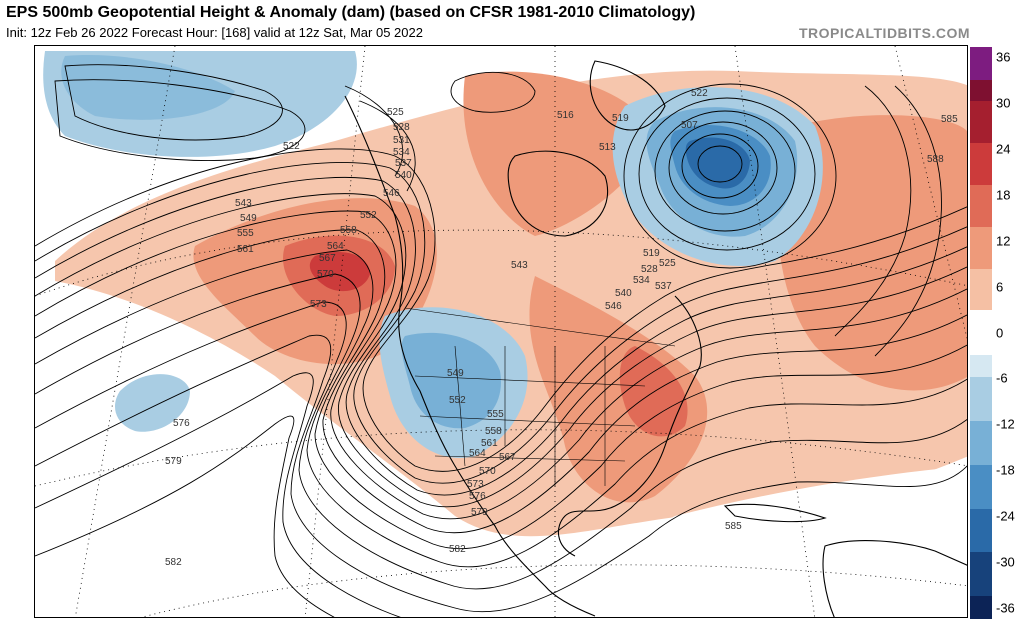 The width and height of the screenshot is (1024, 638). What do you see at coordinates (493, 431) in the screenshot?
I see `contour-label: 558` at bounding box center [493, 431].